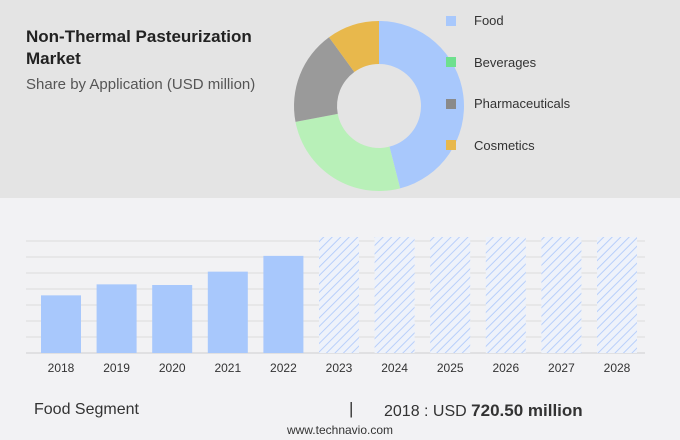 The width and height of the screenshot is (680, 440). I want to click on legend-item-beverages: Beverages, so click(491, 62).